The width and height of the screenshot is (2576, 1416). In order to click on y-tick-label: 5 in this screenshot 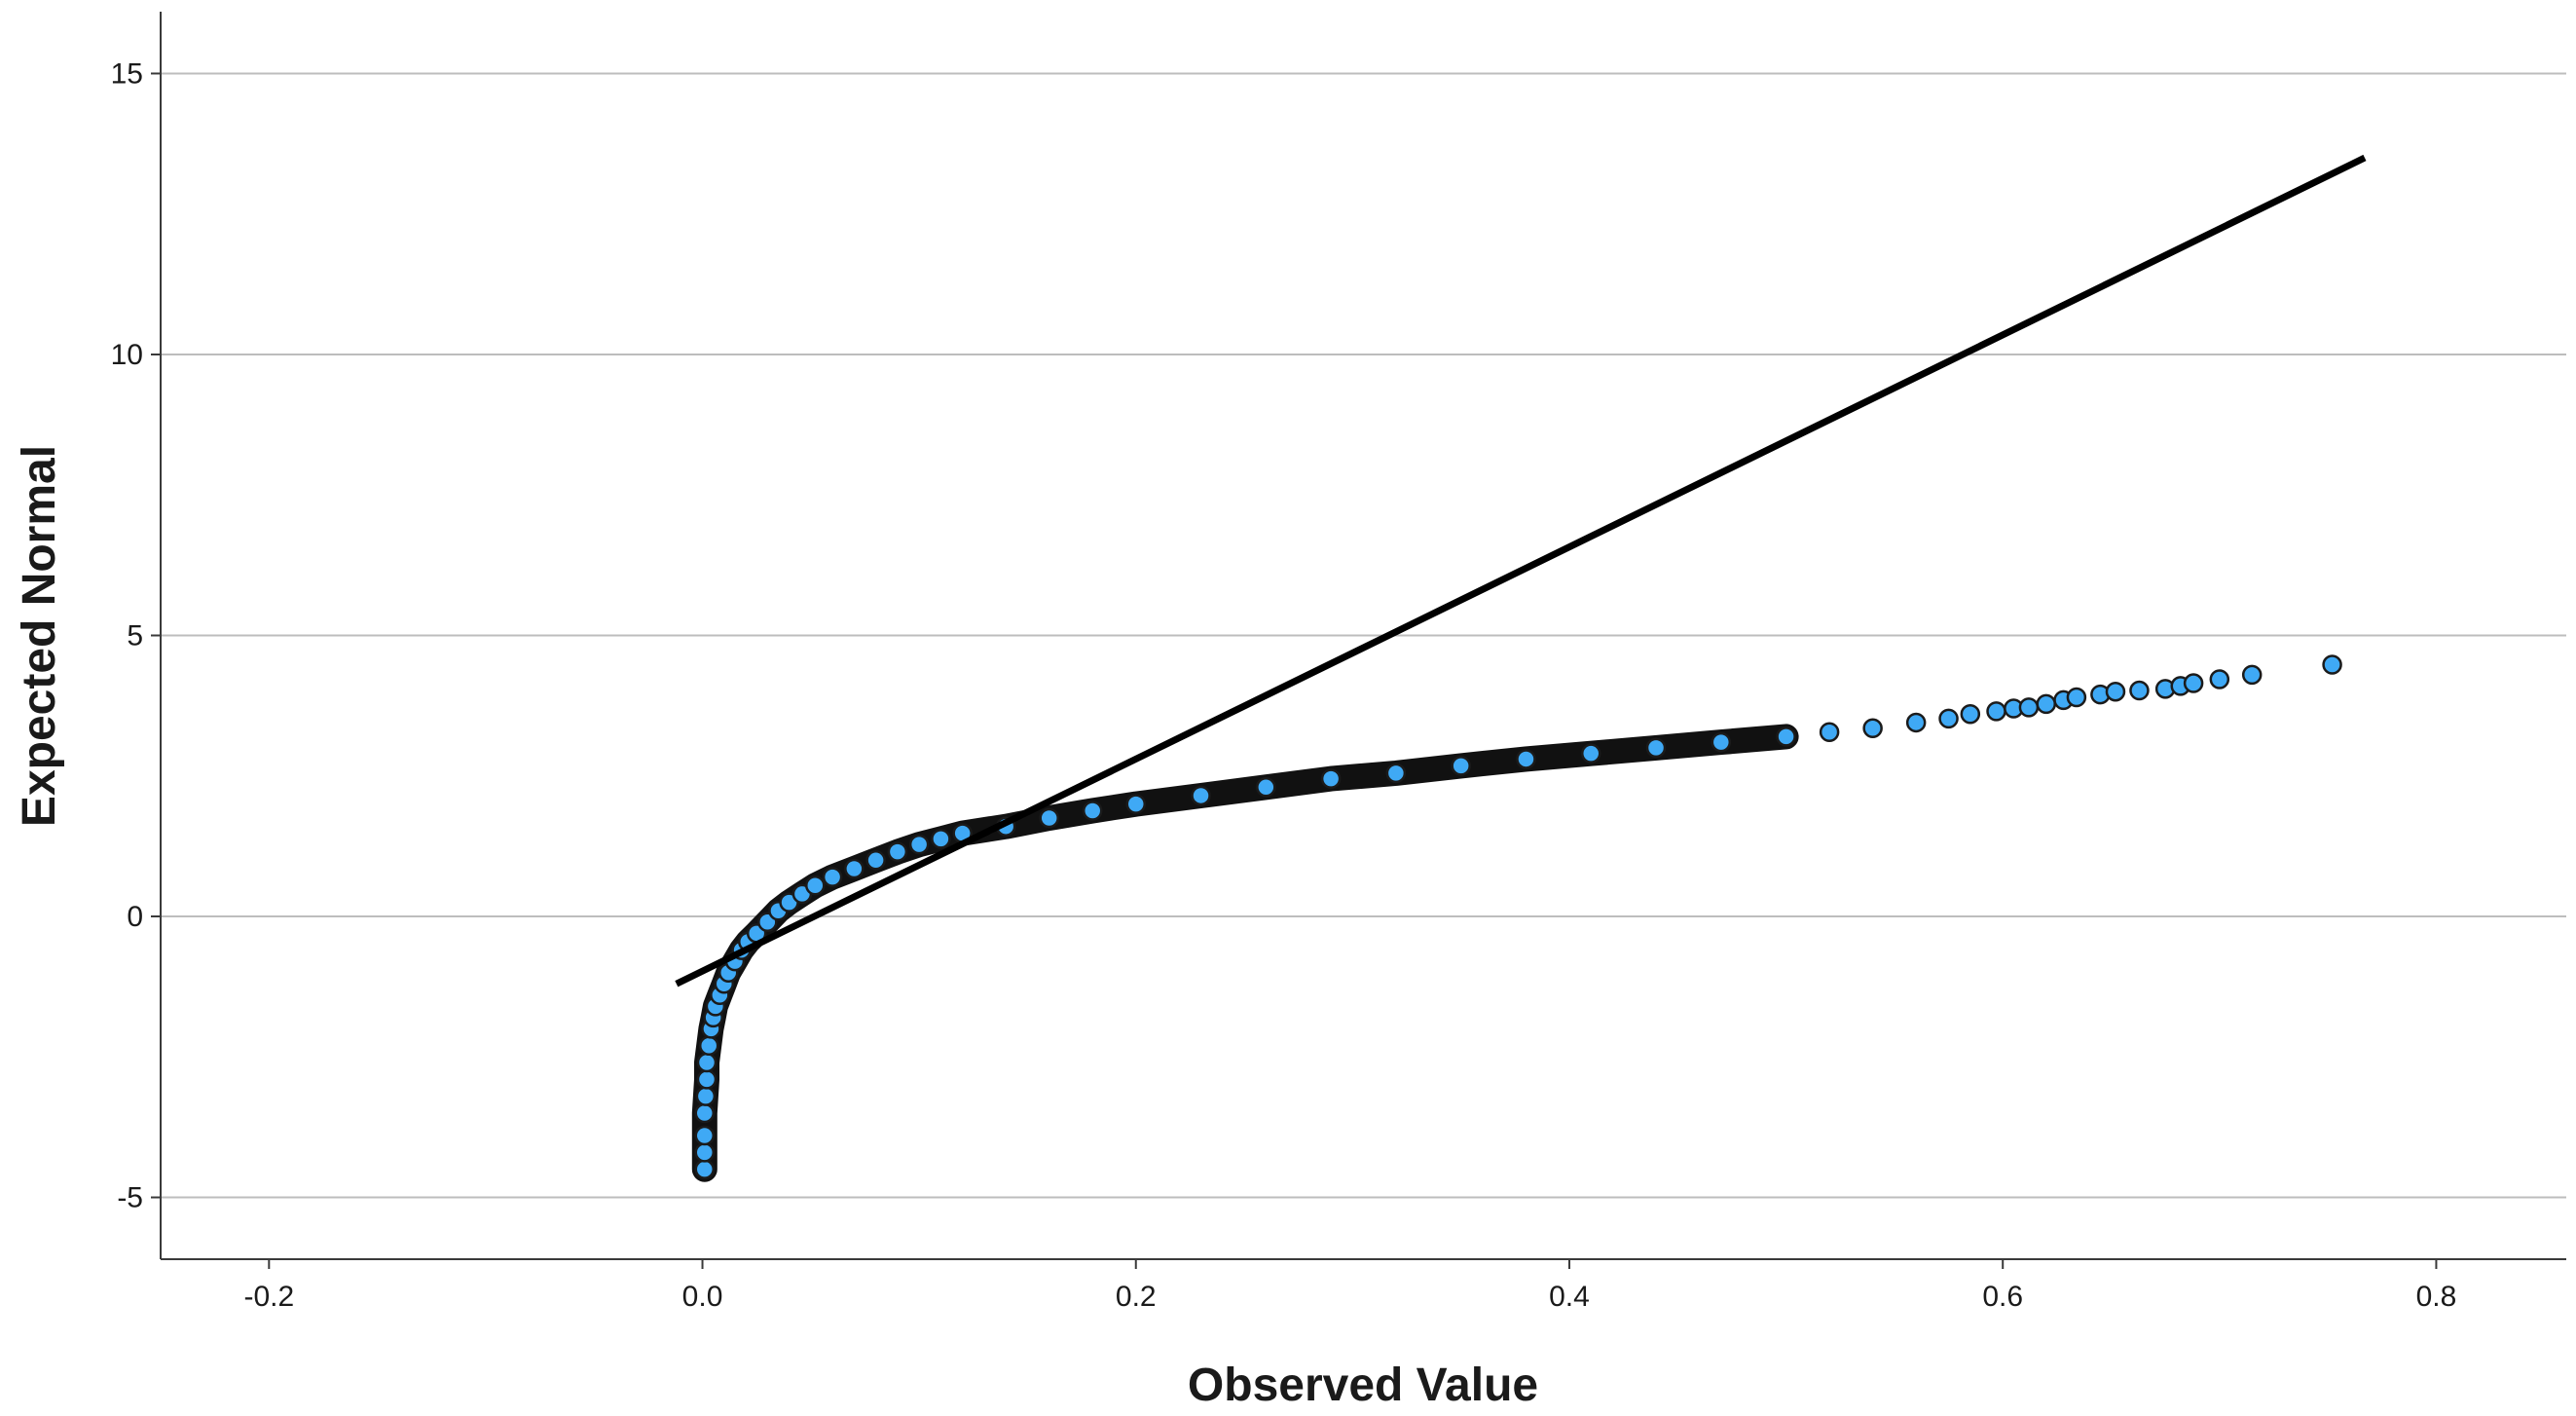, I will do `click(135, 636)`.